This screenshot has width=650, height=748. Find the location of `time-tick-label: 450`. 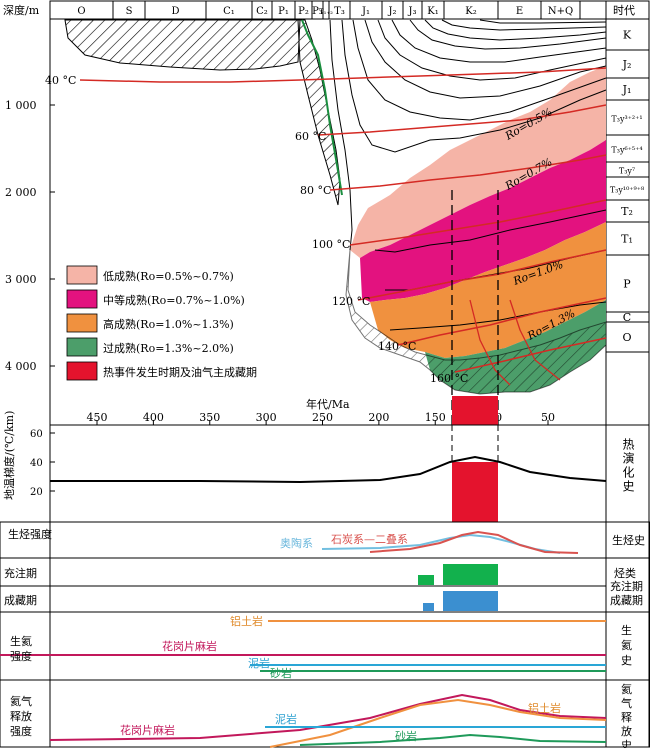

time-tick-label: 450 is located at coordinates (97, 417).